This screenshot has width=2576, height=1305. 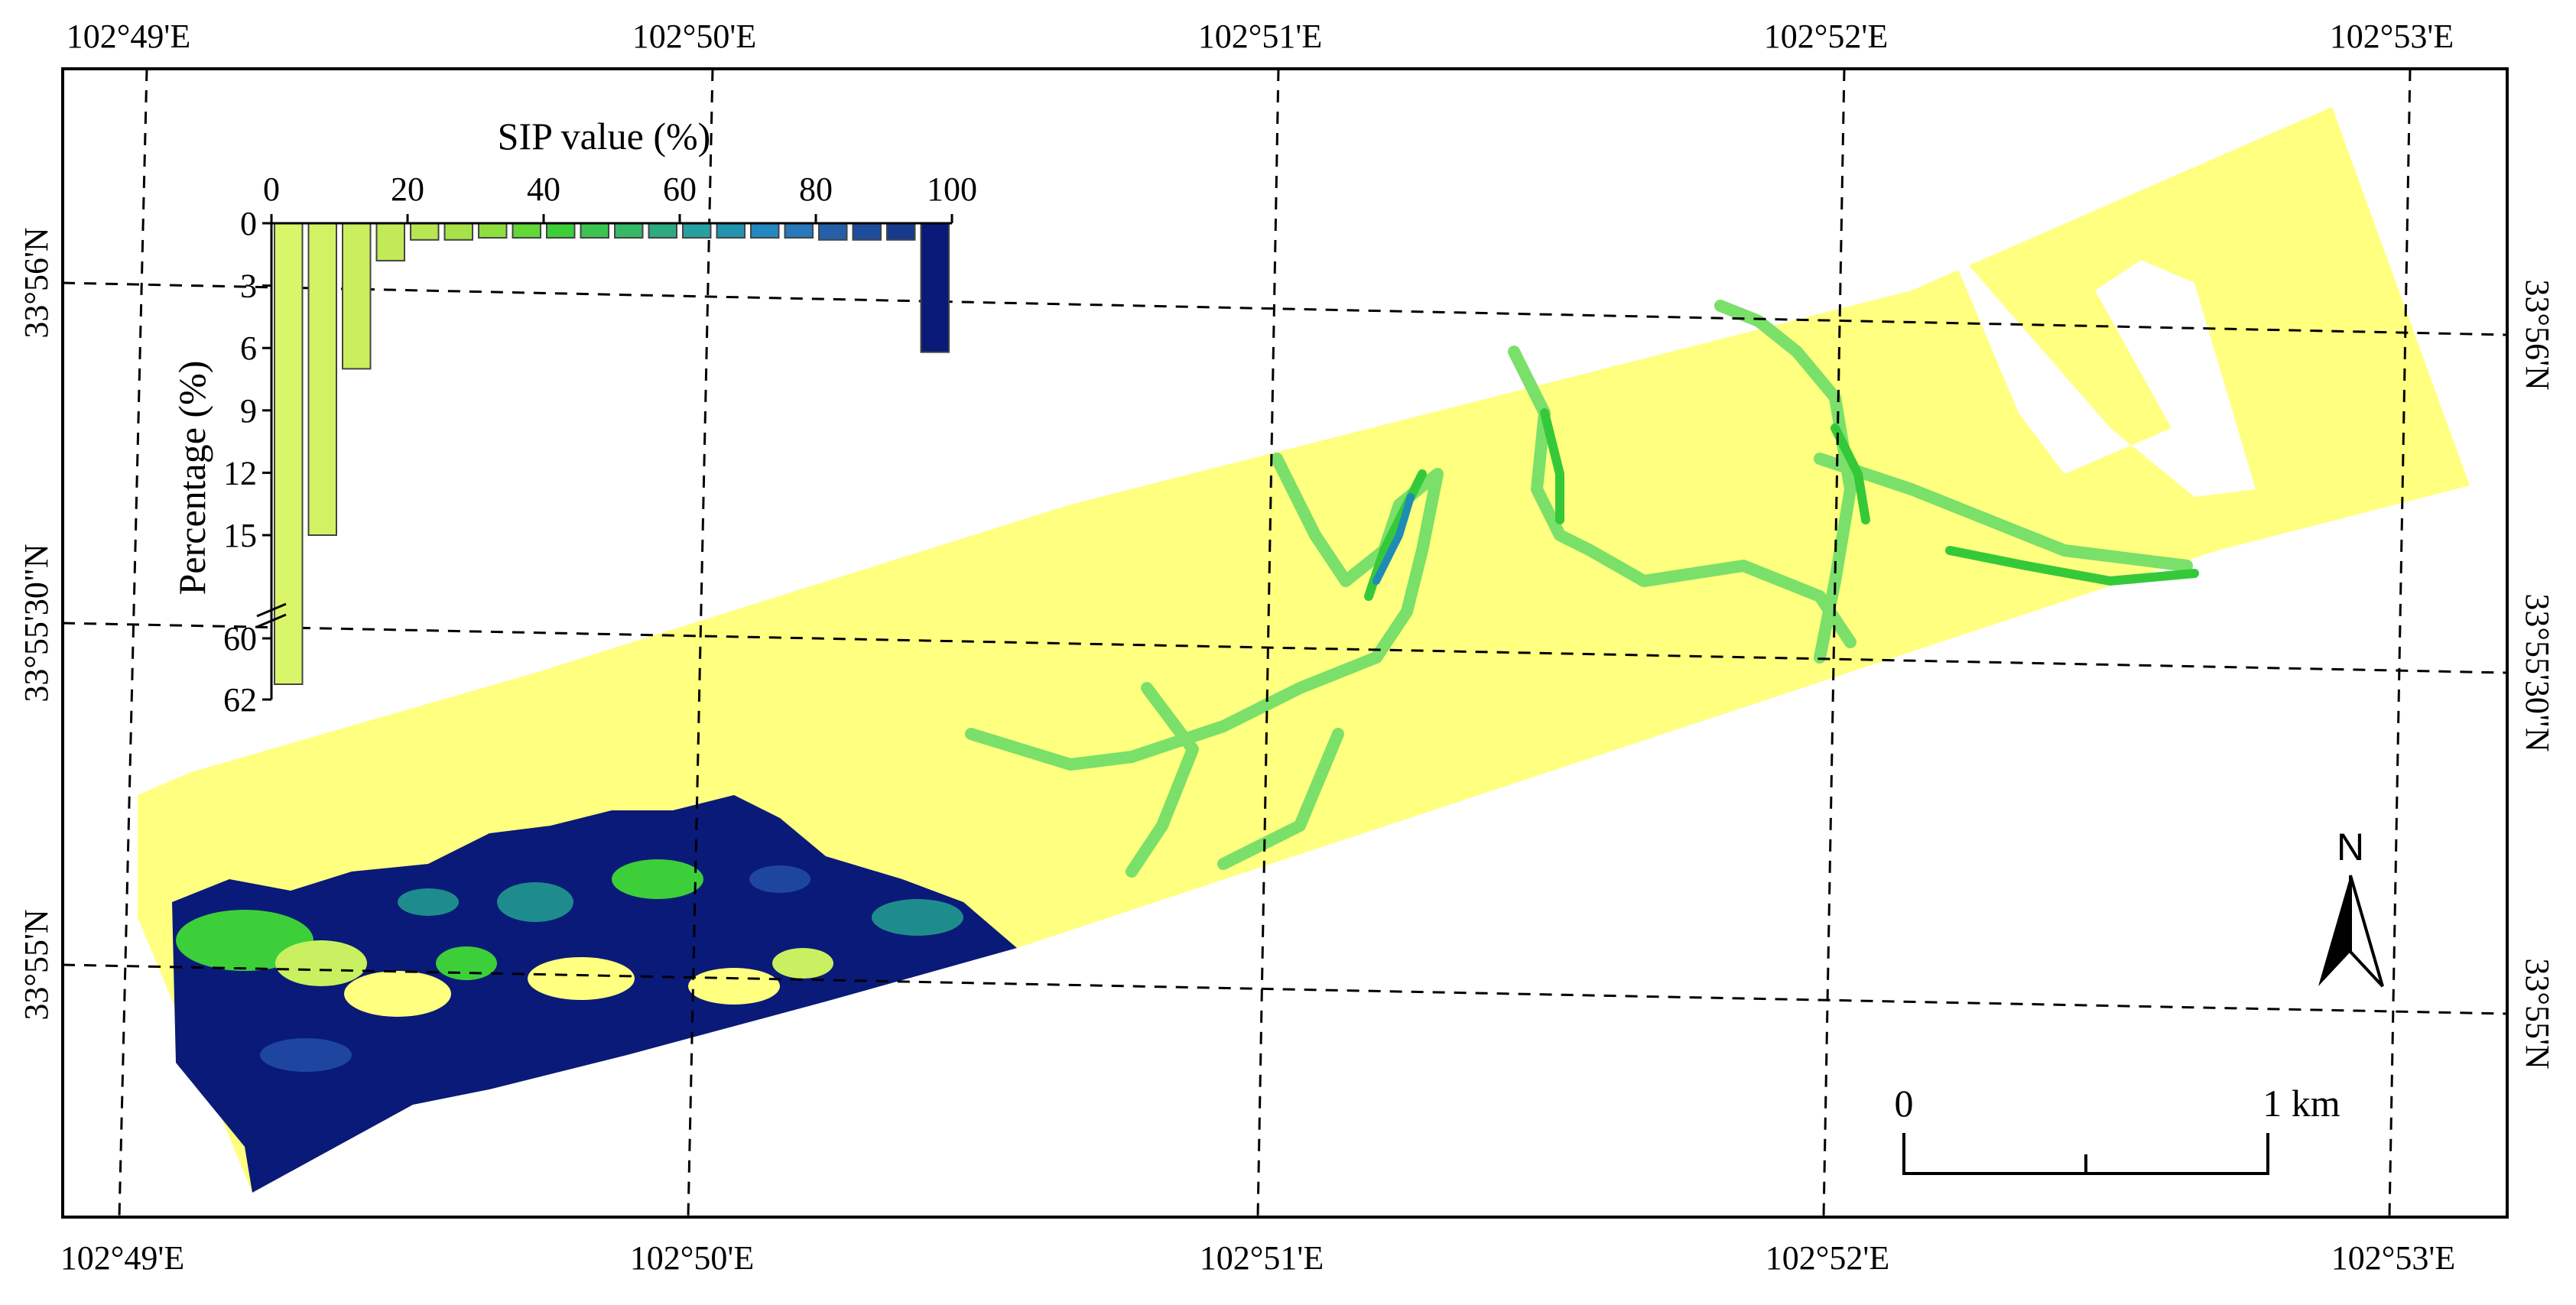 What do you see at coordinates (2350, 847) in the screenshot?
I see `north-label: N` at bounding box center [2350, 847].